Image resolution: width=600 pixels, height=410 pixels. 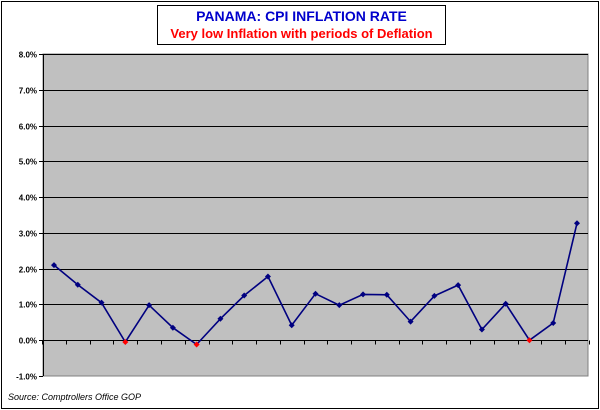 What do you see at coordinates (28, 234) in the screenshot?
I see `y-tick-label: 3.0%` at bounding box center [28, 234].